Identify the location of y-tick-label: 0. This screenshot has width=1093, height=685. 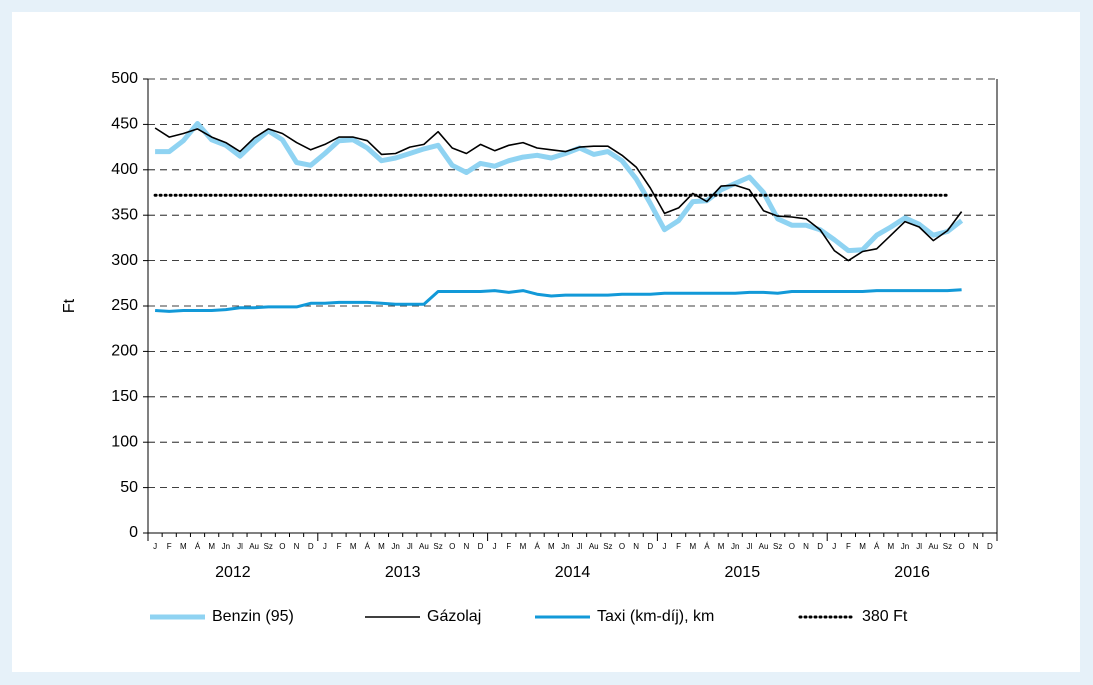
(133, 532).